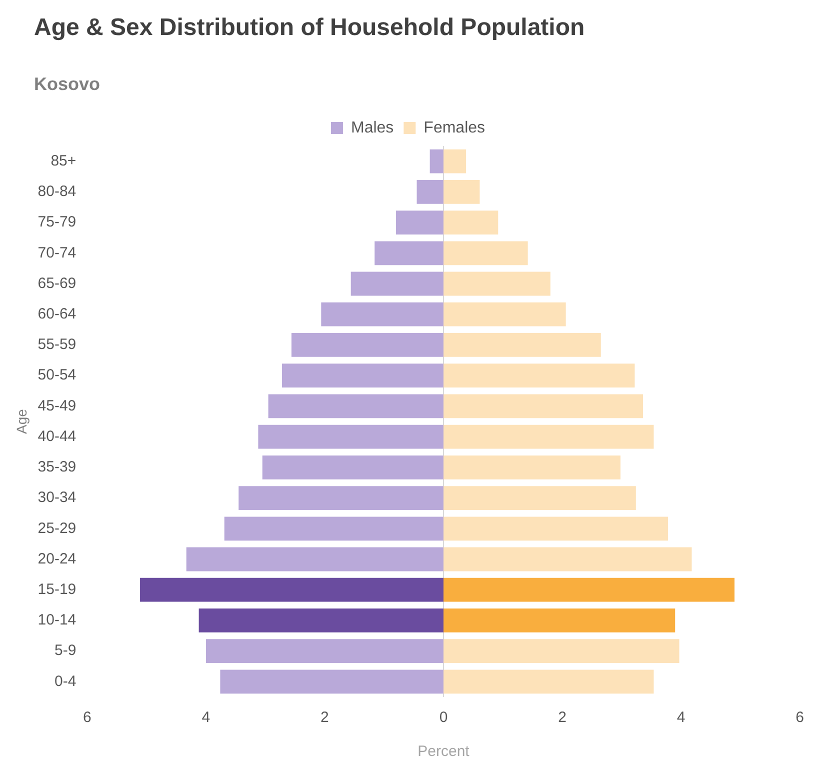  What do you see at coordinates (57, 191) in the screenshot?
I see `y-tick-label: 80-84` at bounding box center [57, 191].